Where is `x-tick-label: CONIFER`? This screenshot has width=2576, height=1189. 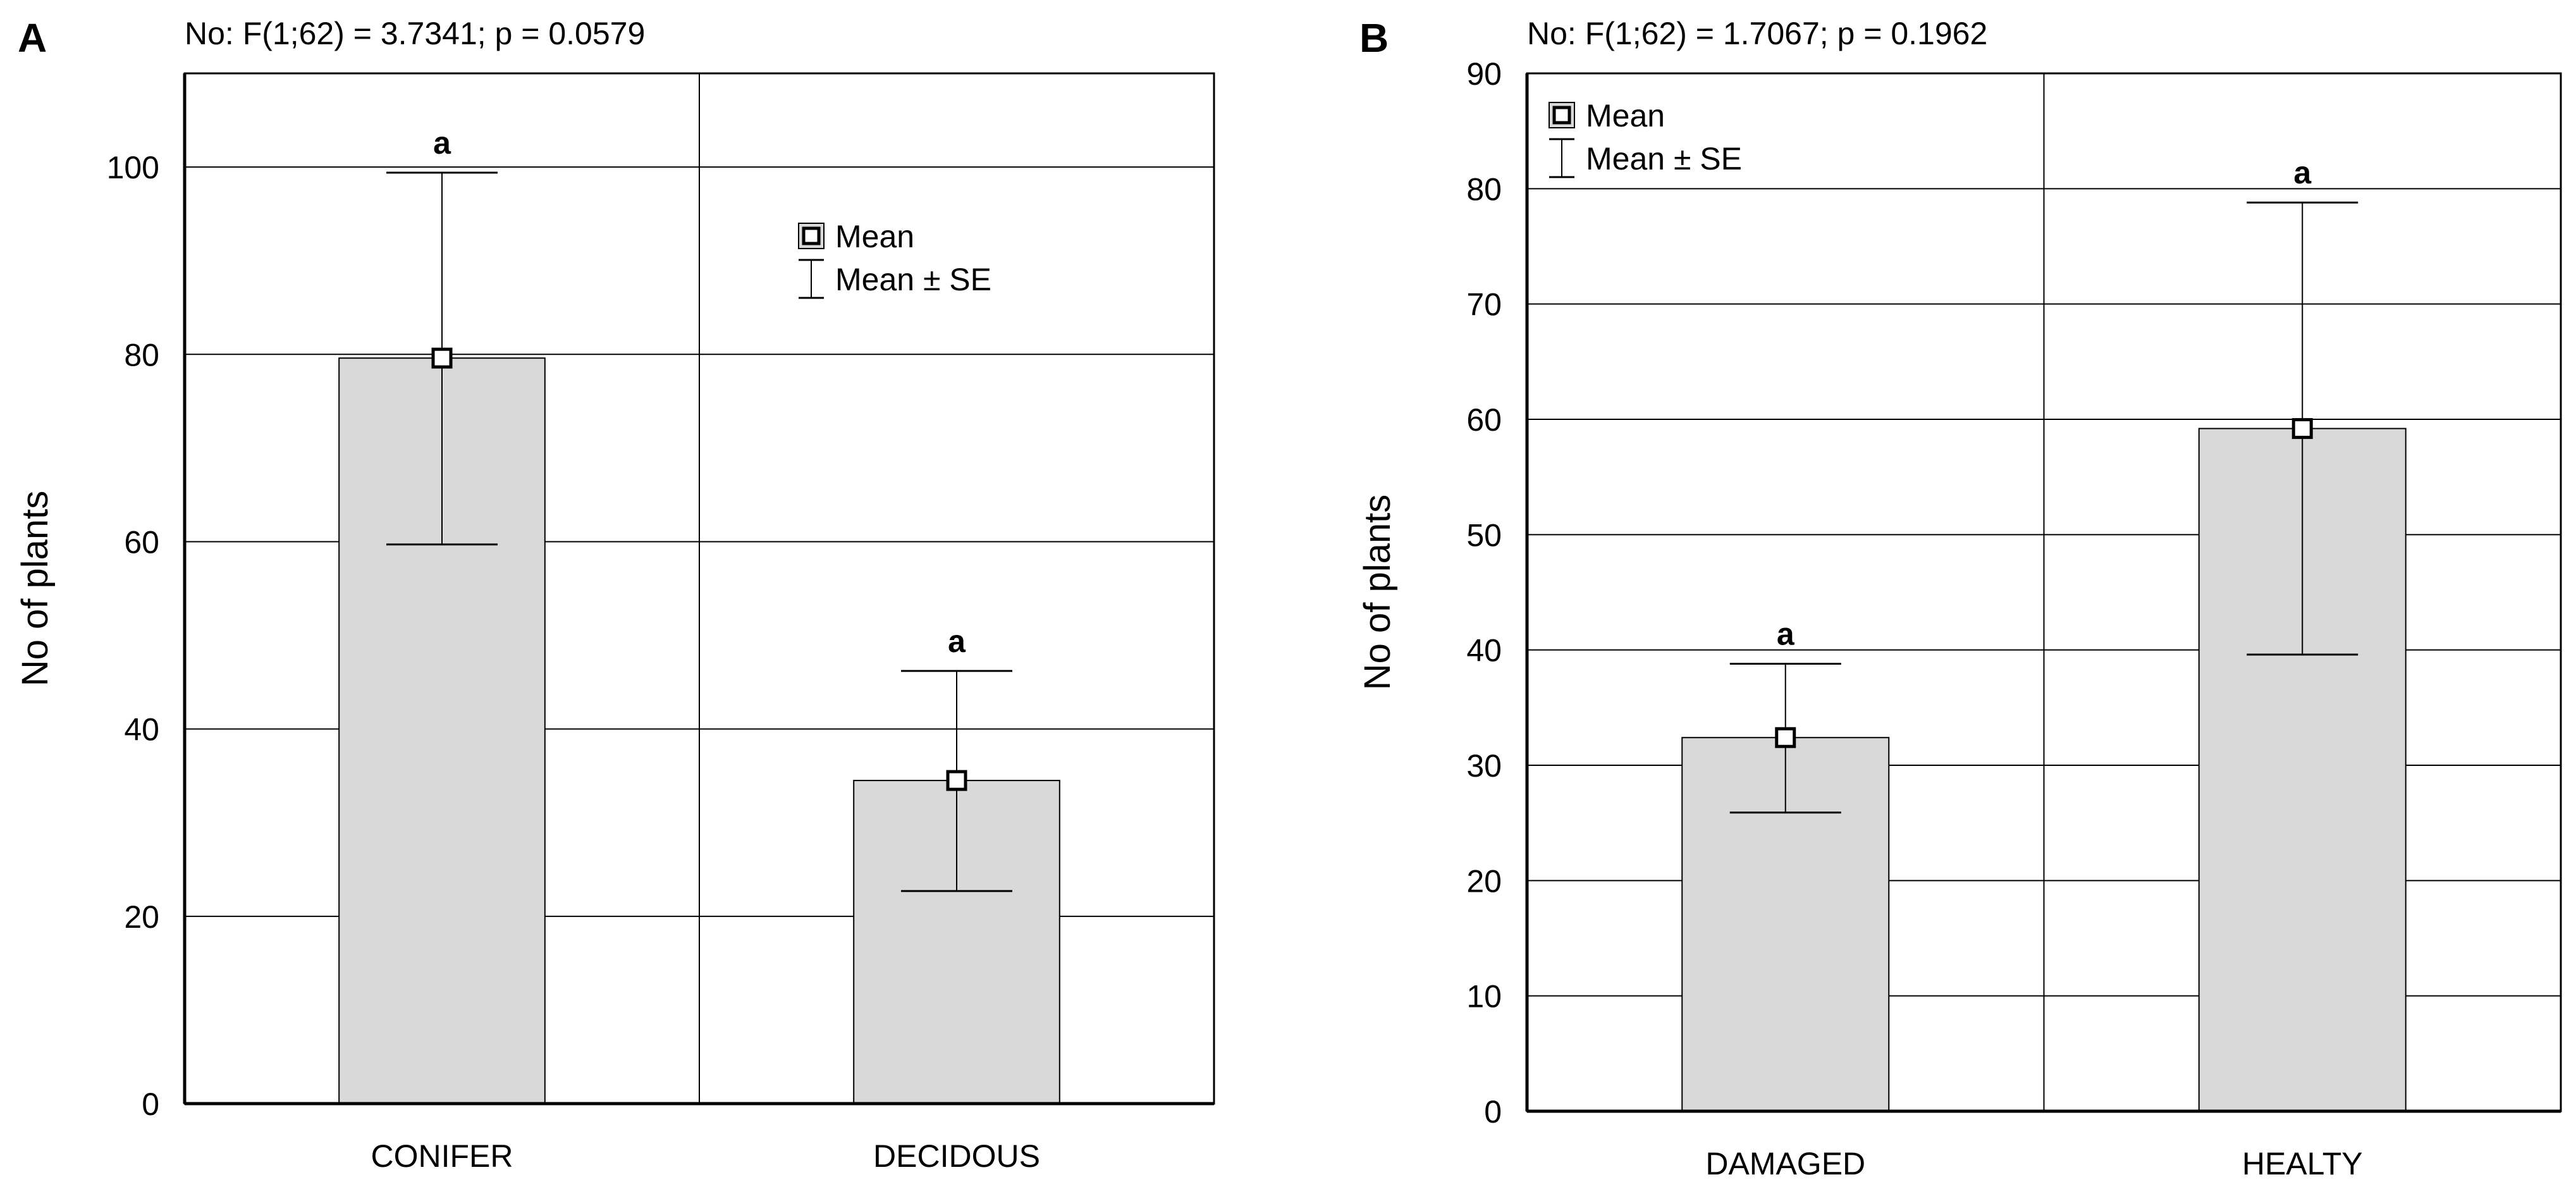
x-tick-label: CONIFER is located at coordinates (442, 1156).